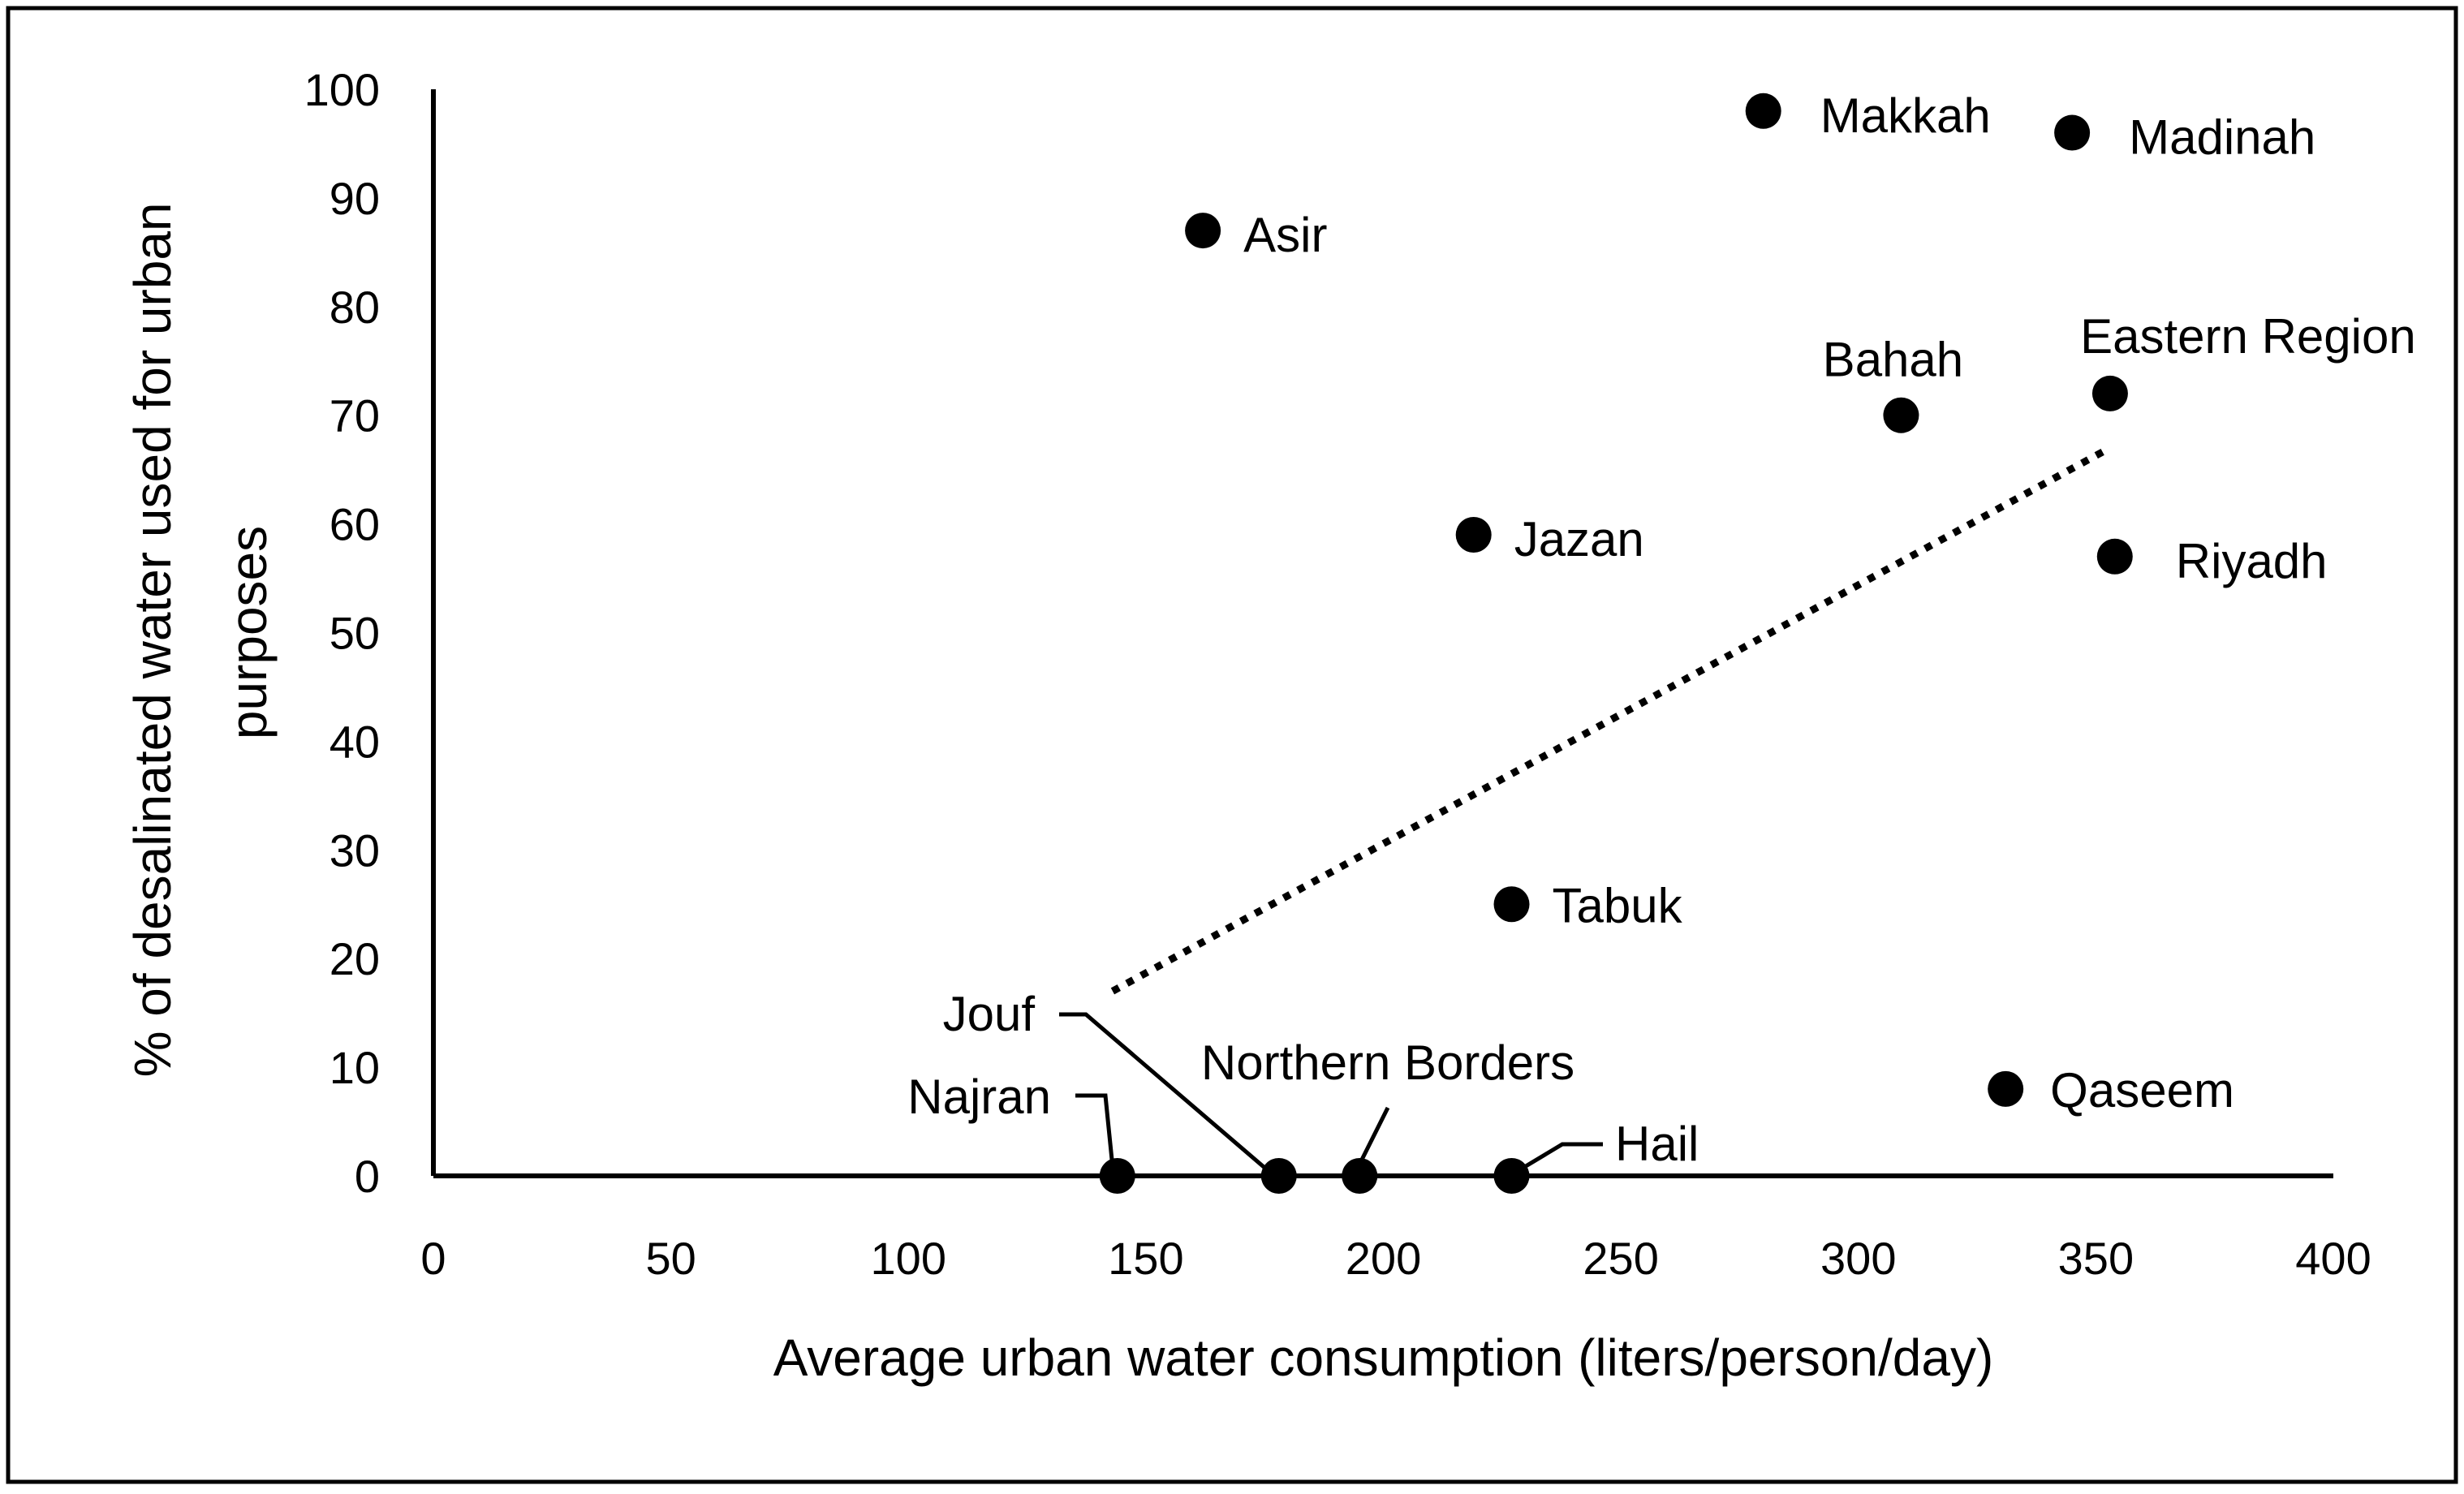 This screenshot has height=1494, width=2464. I want to click on point-label-qaseem: Qaseem, so click(2142, 1090).